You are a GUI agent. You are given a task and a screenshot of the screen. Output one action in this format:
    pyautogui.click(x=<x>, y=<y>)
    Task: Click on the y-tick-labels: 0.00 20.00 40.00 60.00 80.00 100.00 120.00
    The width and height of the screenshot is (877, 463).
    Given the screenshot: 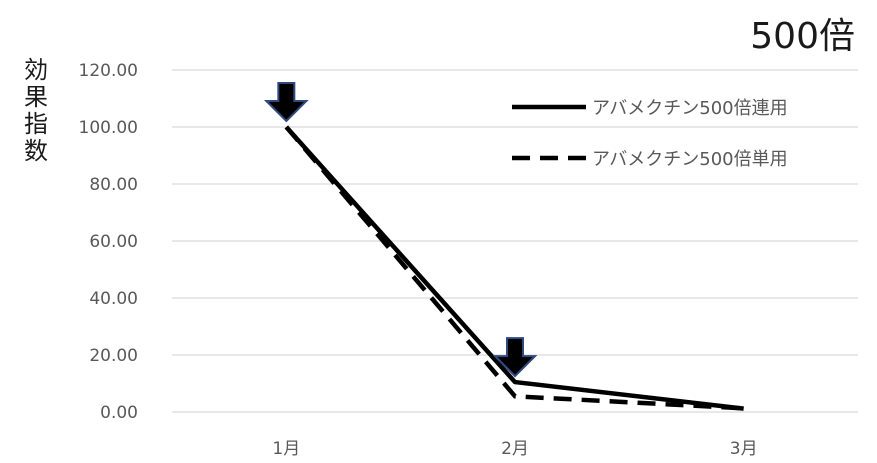 What is the action you would take?
    pyautogui.click(x=108, y=242)
    